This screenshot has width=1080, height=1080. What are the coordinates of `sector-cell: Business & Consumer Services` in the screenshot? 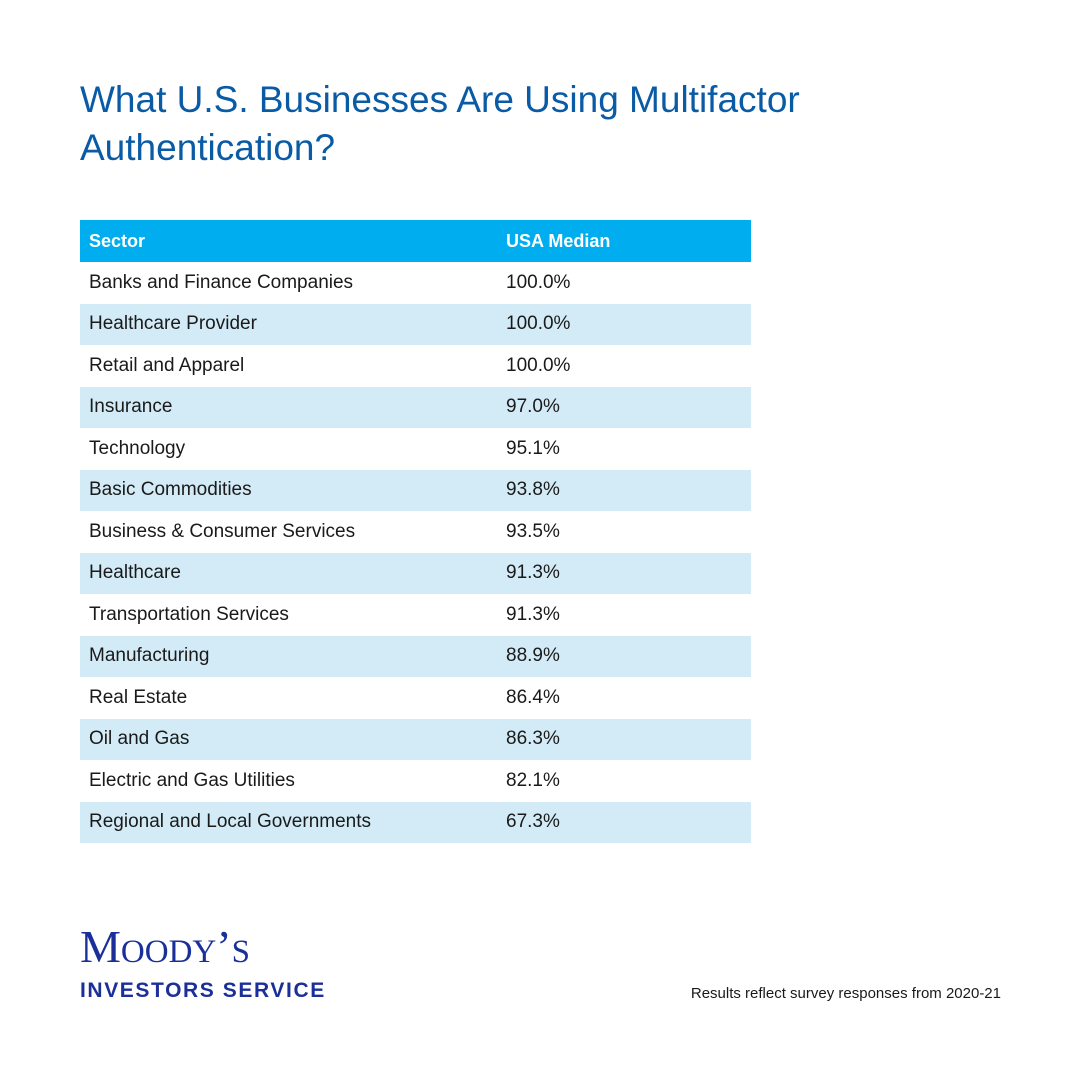 It's located at (222, 531).